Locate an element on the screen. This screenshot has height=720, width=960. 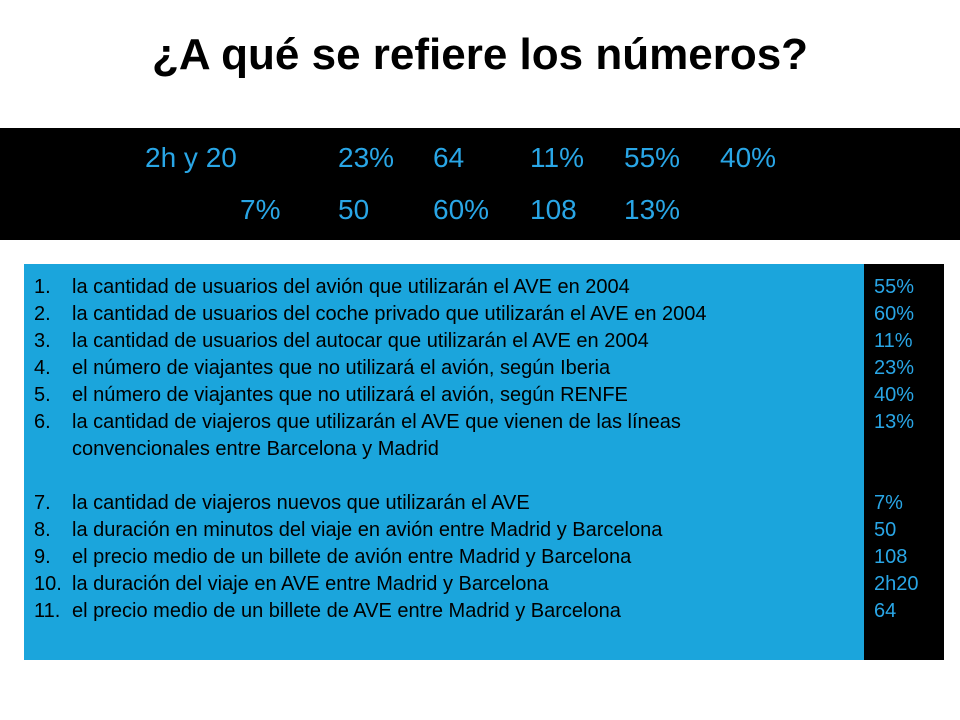
number-cell: 13% is located at coordinates (652, 209).